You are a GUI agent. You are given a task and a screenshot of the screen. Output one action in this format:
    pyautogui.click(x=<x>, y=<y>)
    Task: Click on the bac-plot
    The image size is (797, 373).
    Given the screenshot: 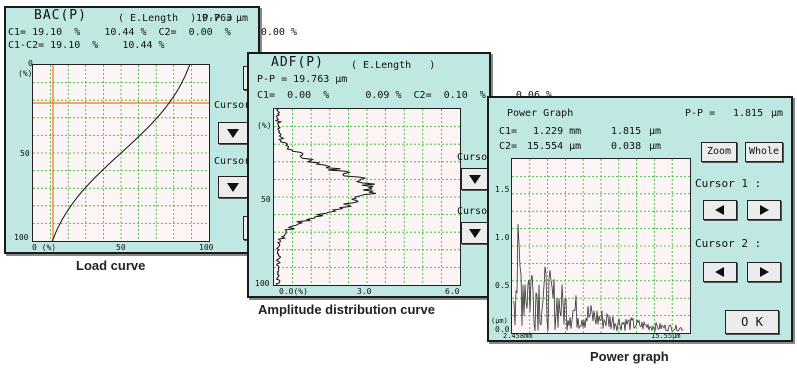 What is the action you would take?
    pyautogui.click(x=121, y=153)
    